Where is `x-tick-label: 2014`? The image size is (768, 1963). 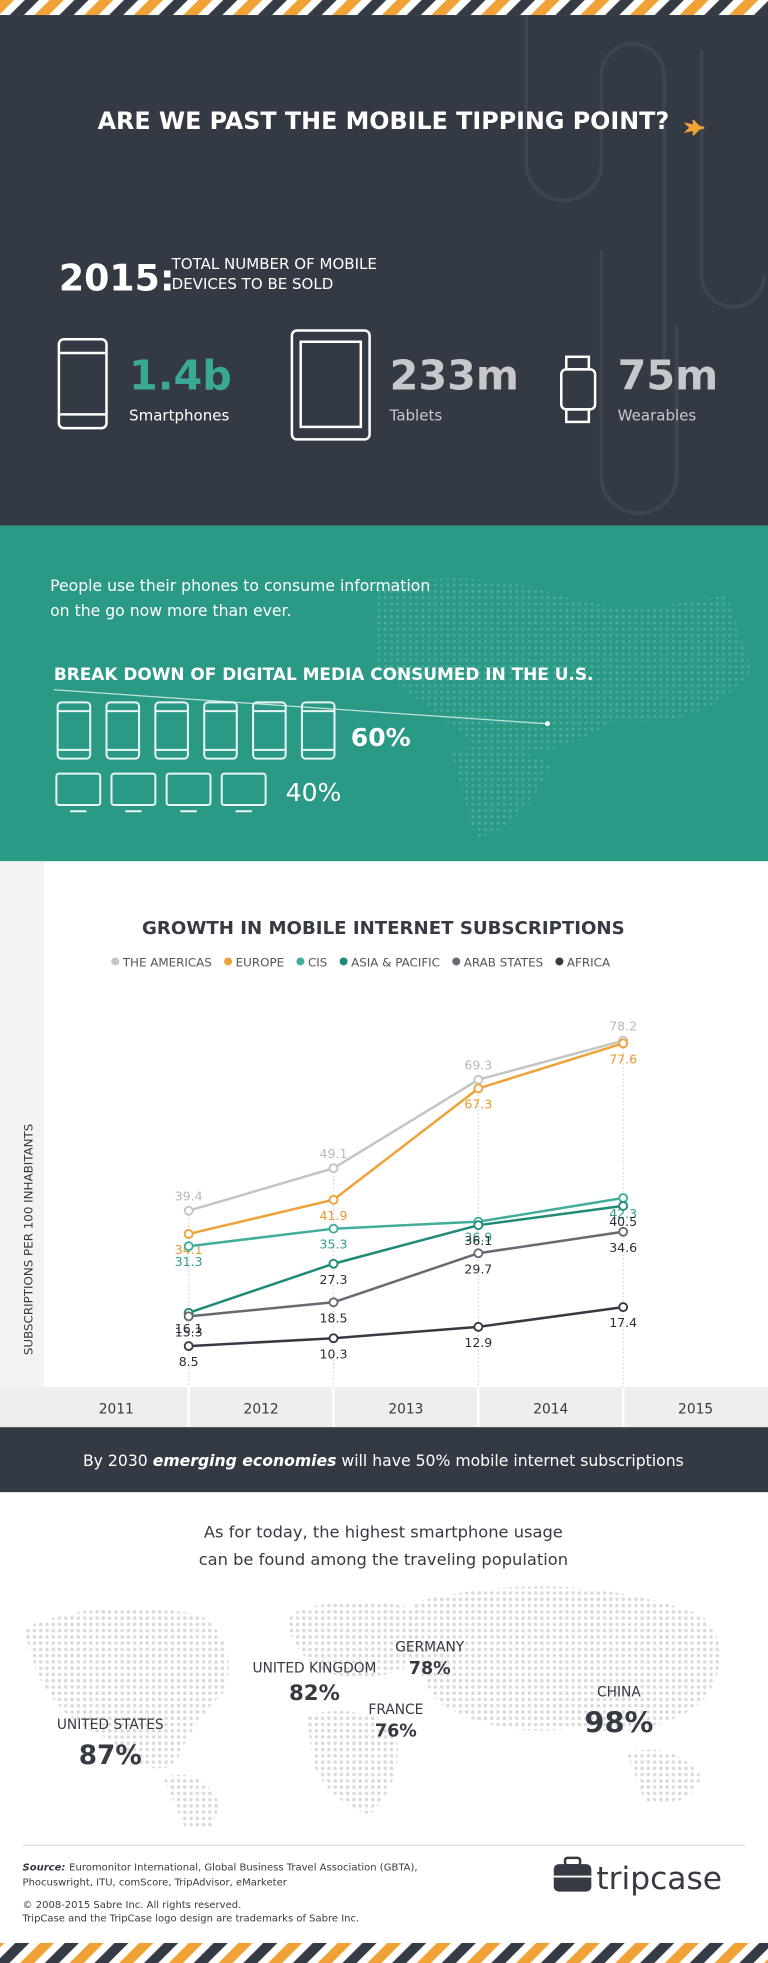
x-tick-label: 2014 is located at coordinates (550, 1409).